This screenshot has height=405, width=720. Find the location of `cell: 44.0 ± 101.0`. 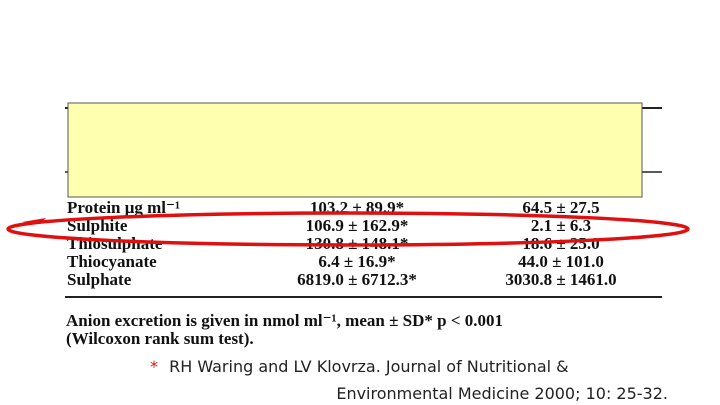

cell: 44.0 ± 101.0 is located at coordinates (561, 261).